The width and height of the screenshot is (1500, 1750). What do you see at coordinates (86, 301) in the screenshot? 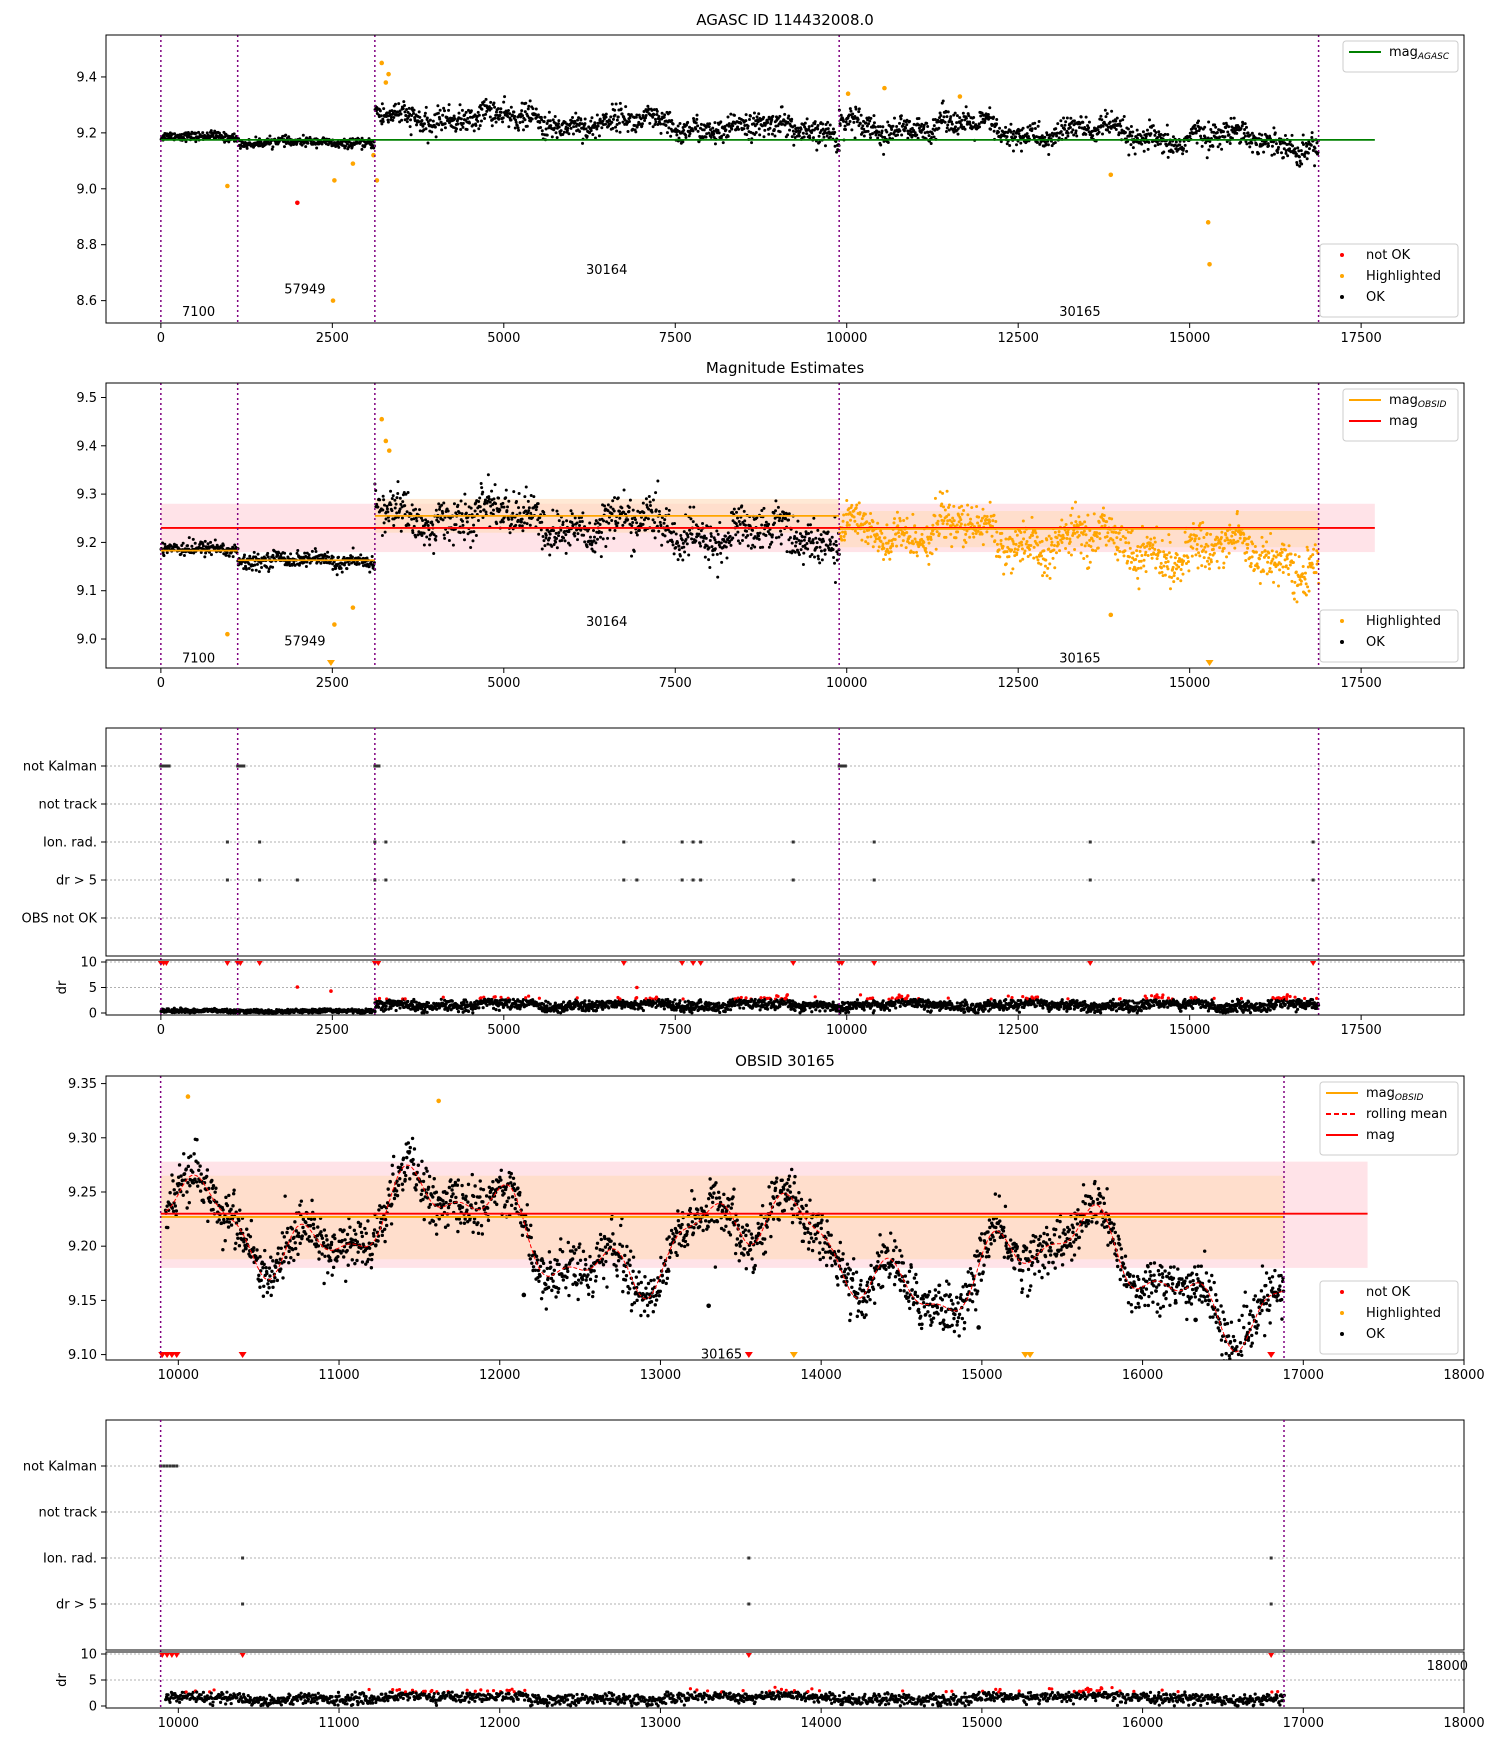
I see `y-tick-label-0: 8.6` at bounding box center [86, 301].